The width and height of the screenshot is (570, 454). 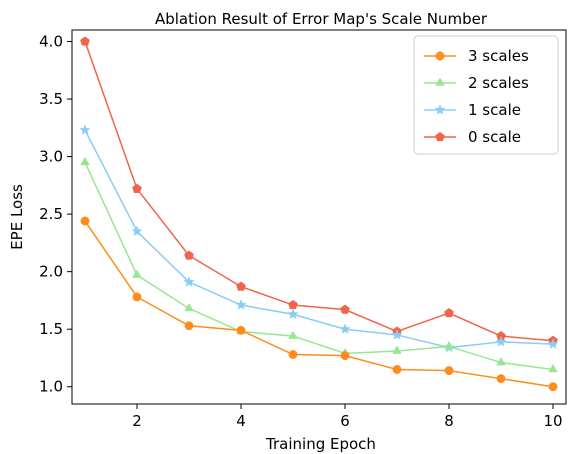 What do you see at coordinates (51, 329) in the screenshot?
I see `y-tick-label: 1.5` at bounding box center [51, 329].